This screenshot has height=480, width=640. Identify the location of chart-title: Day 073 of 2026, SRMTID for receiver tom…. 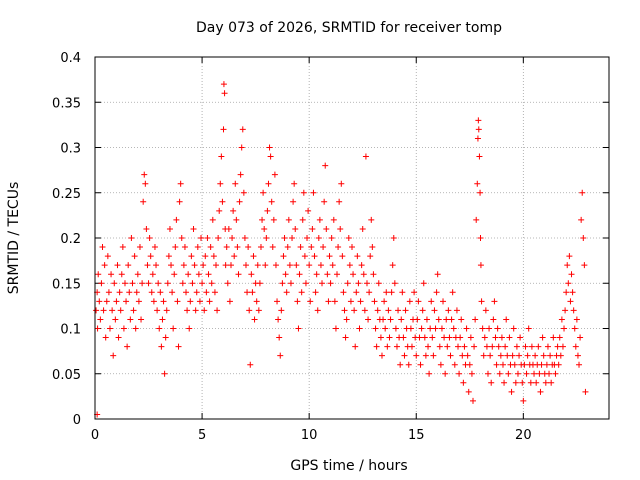
(349, 28).